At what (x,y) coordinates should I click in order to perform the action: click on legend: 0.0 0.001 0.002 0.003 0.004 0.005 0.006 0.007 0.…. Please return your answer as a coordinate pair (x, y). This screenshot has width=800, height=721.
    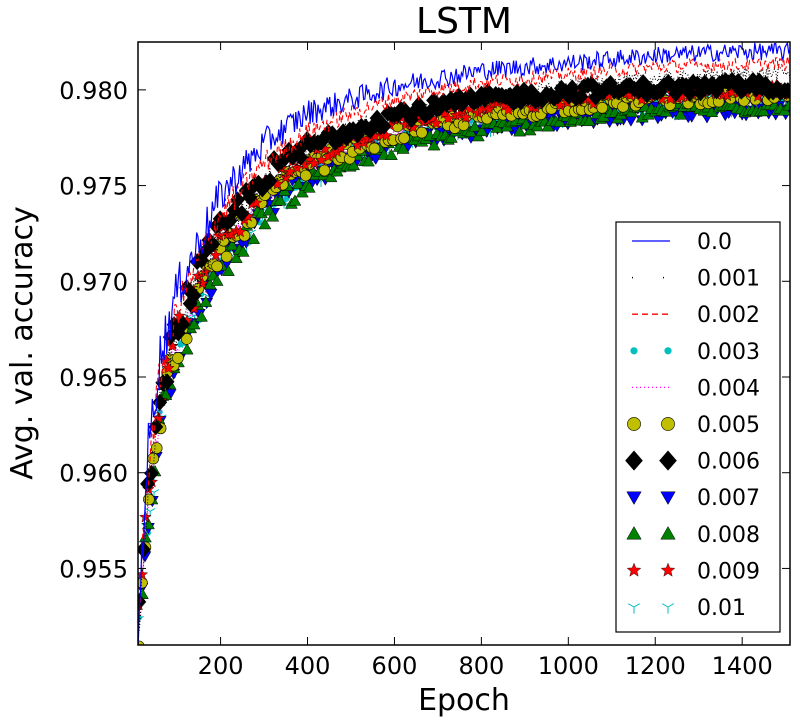
    Looking at the image, I should click on (698, 427).